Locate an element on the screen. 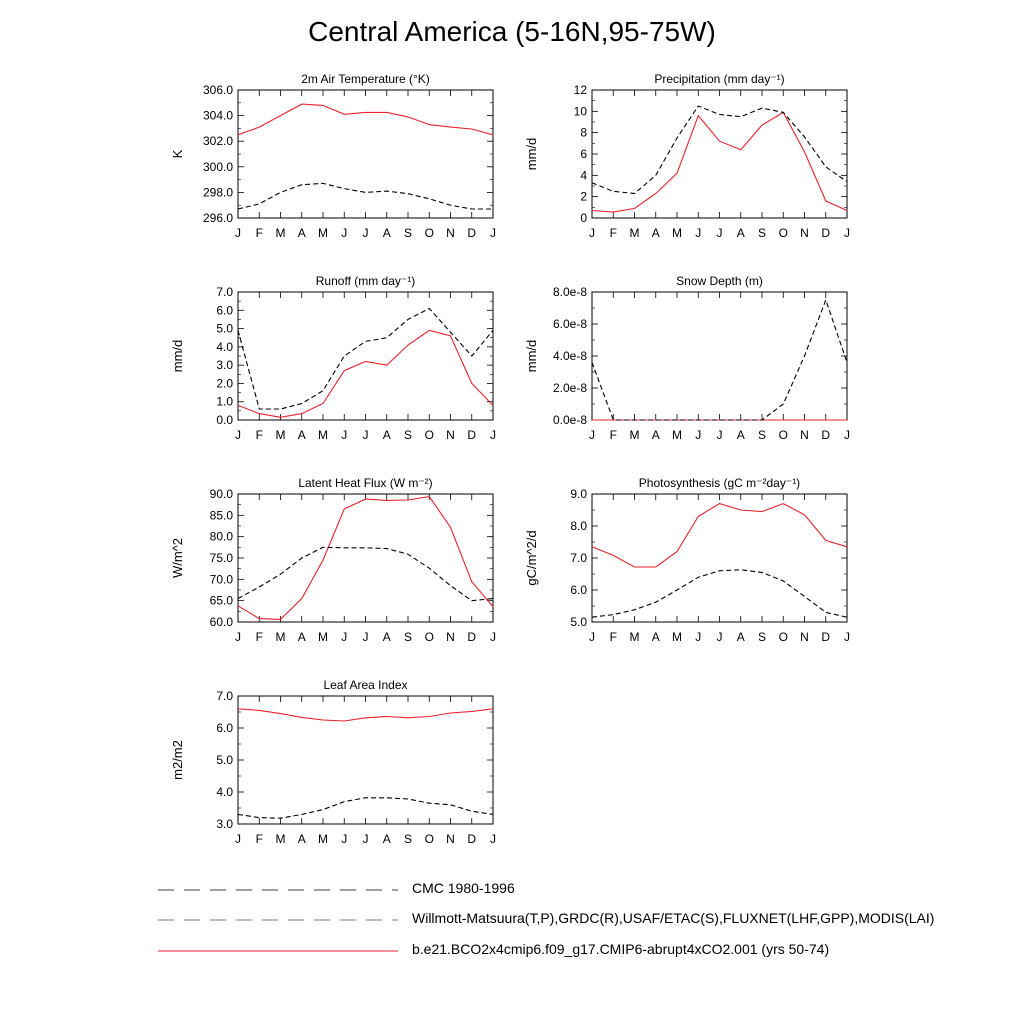  y-axis-label: m2/m2 is located at coordinates (177, 760).